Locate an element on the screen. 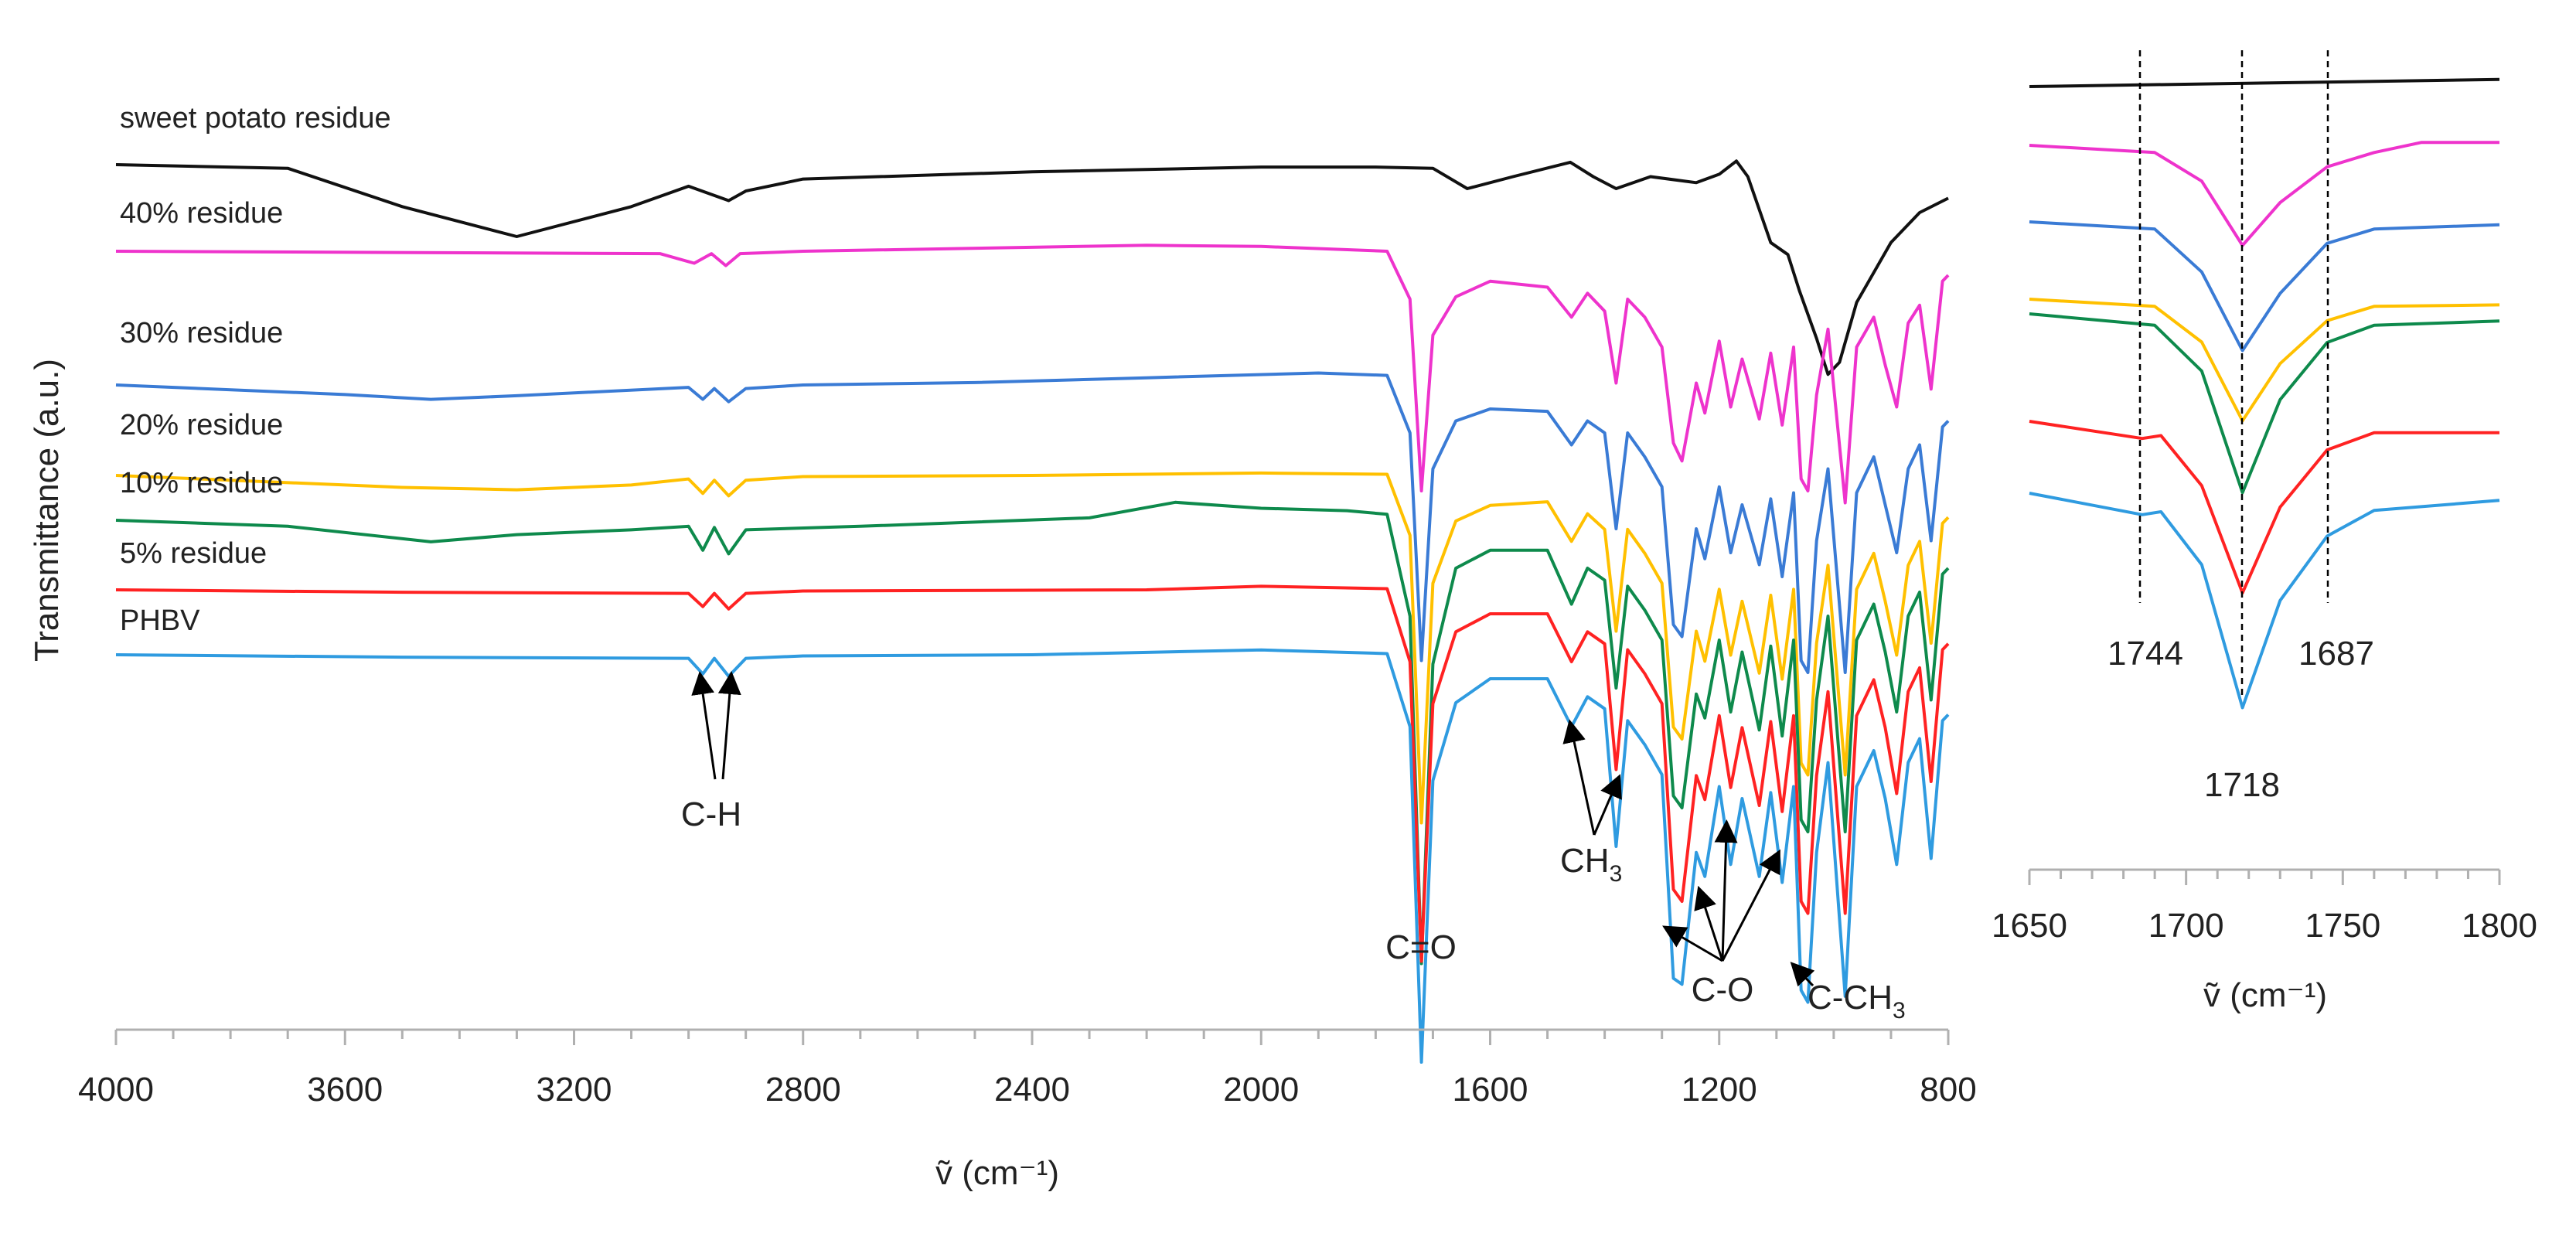 The height and width of the screenshot is (1233, 2576). x-tick-label-2400: 2400 is located at coordinates (1032, 1090).